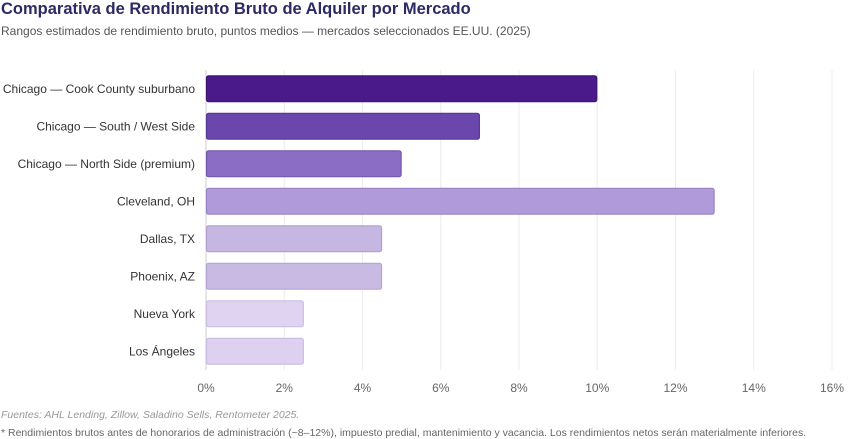  I want to click on category-label: Cleveland, OH, so click(156, 201).